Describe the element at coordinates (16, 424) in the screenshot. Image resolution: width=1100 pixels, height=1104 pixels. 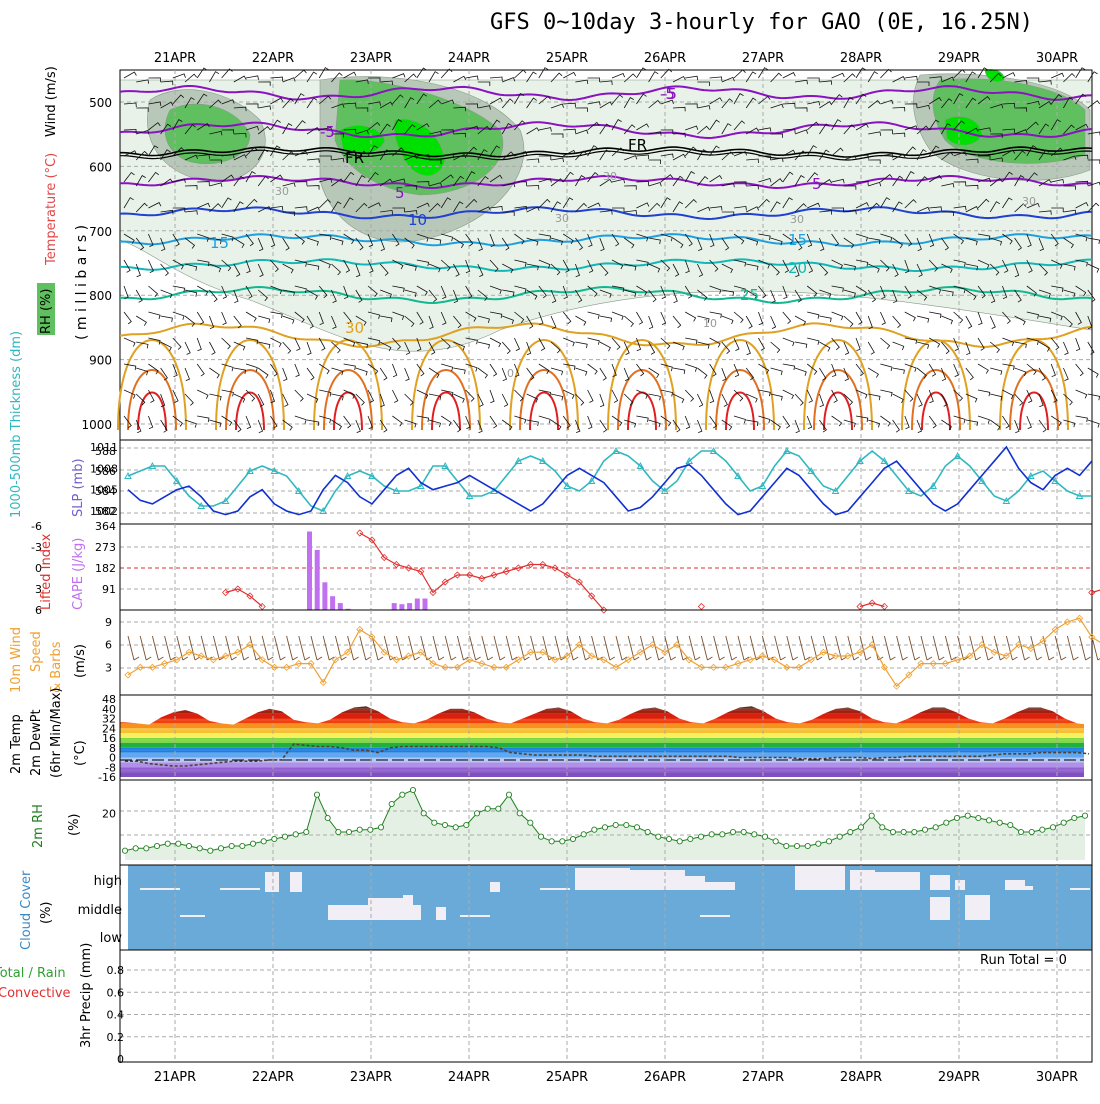
I see `thickness-ylabel: 1000-500mb Thickness (dm)` at that location.